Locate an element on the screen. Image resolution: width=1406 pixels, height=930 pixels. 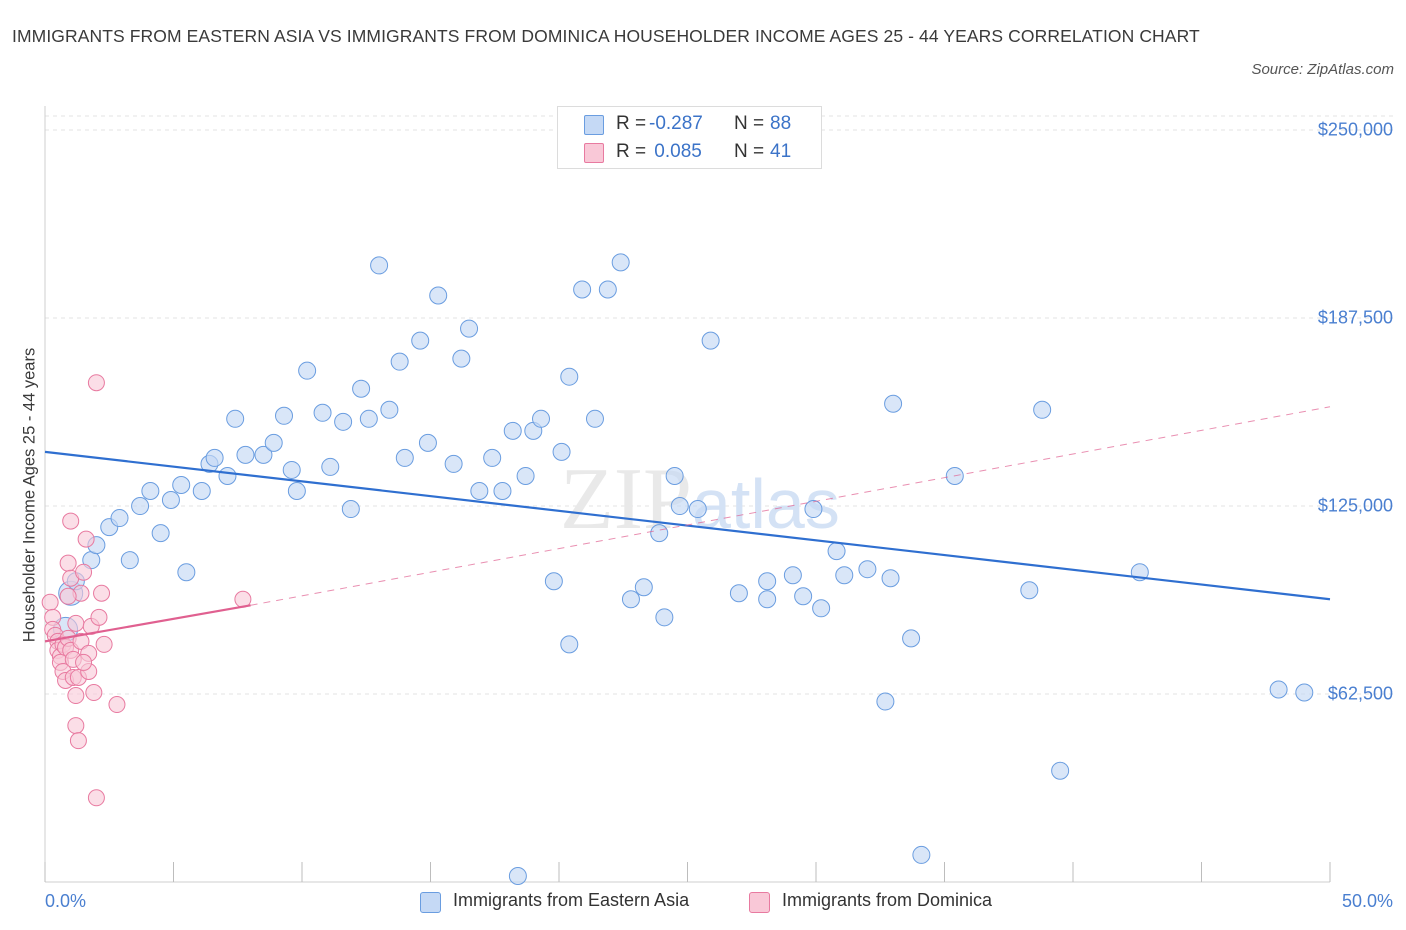
source-label: Source: ZipAtlas.com is located at coordinates (1322, 69).